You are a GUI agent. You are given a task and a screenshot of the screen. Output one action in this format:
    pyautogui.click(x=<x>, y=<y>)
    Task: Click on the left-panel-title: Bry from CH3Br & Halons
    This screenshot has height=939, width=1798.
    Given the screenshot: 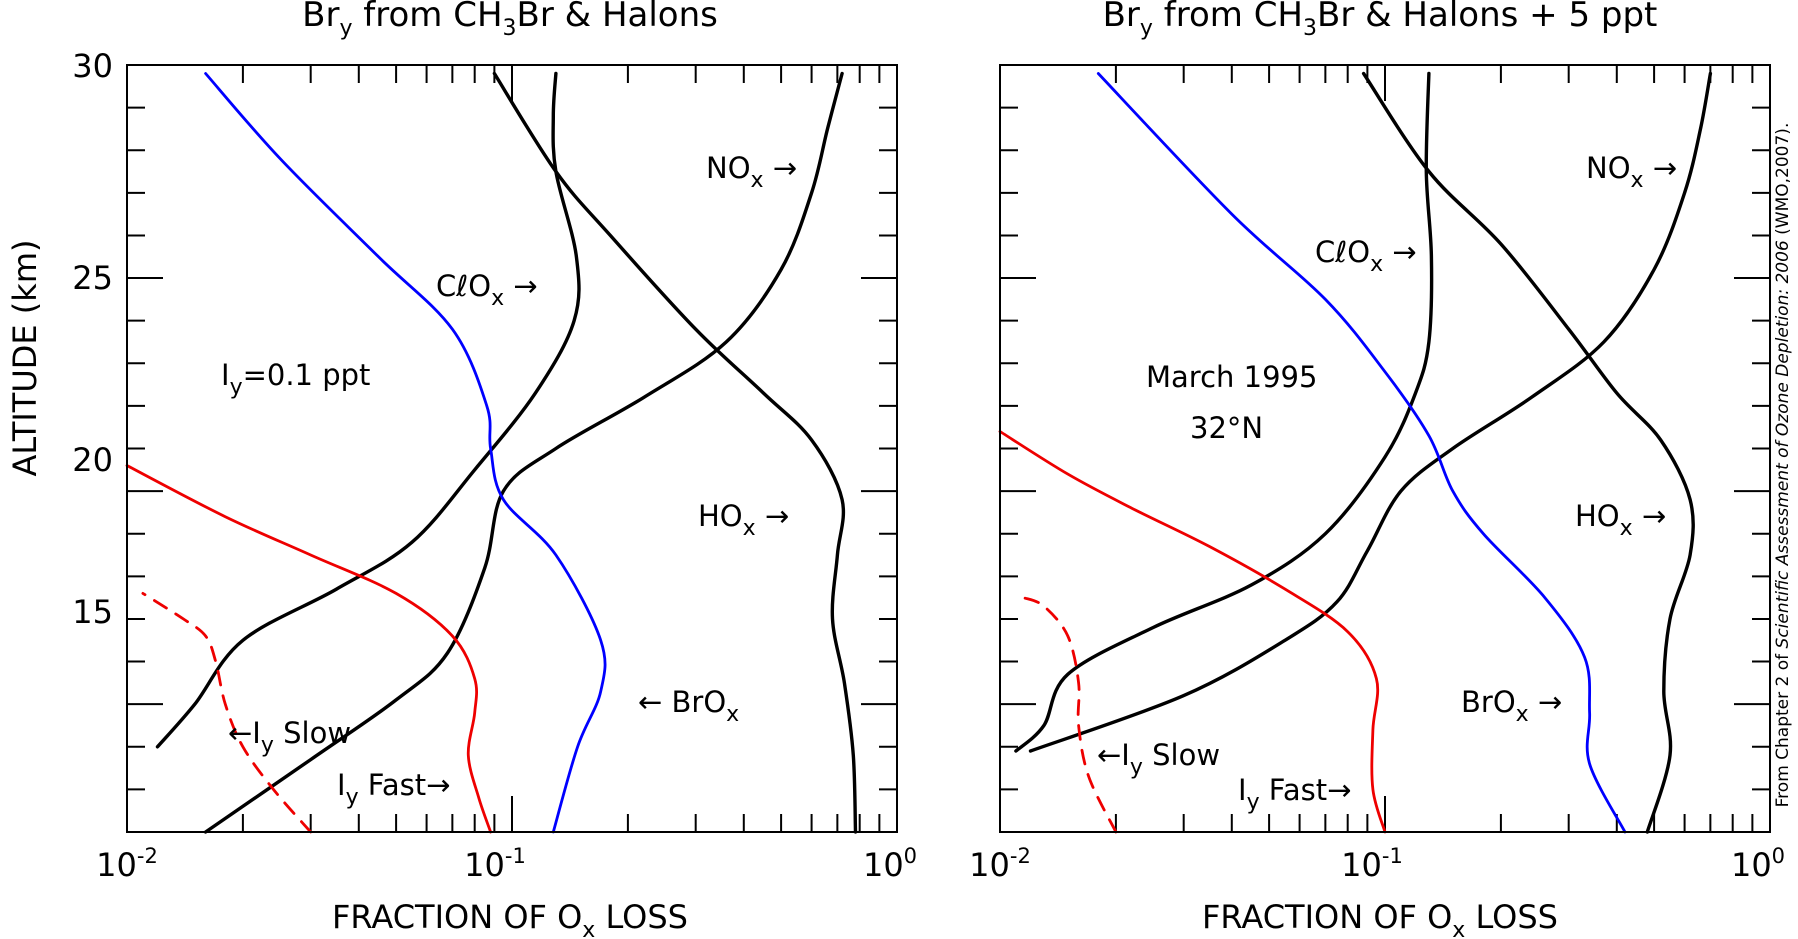 What is the action you would take?
    pyautogui.click(x=510, y=20)
    